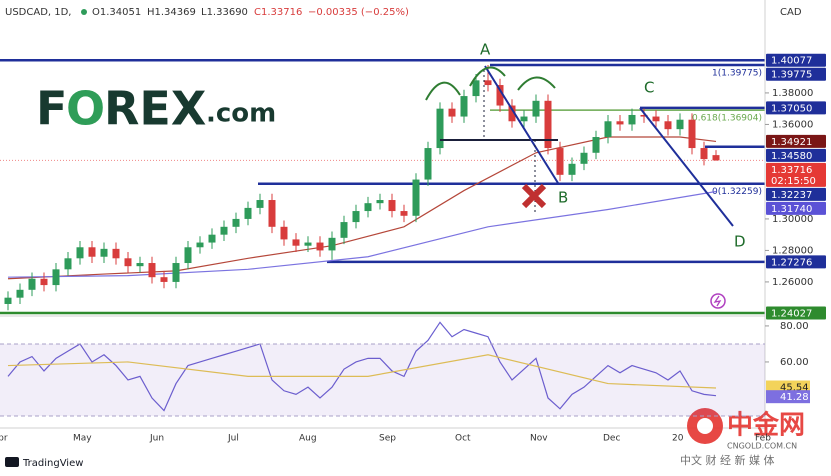  I want to click on x-tick-label: Apr, so click(4, 439).